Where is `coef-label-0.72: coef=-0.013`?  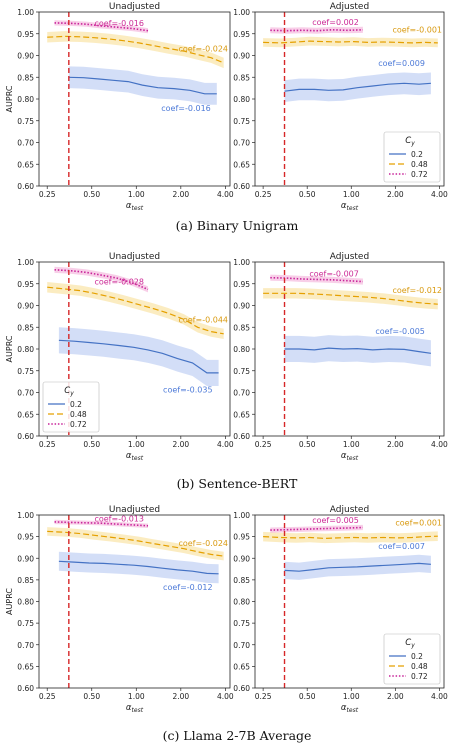 coef-label-0.72: coef=-0.013 is located at coordinates (119, 519).